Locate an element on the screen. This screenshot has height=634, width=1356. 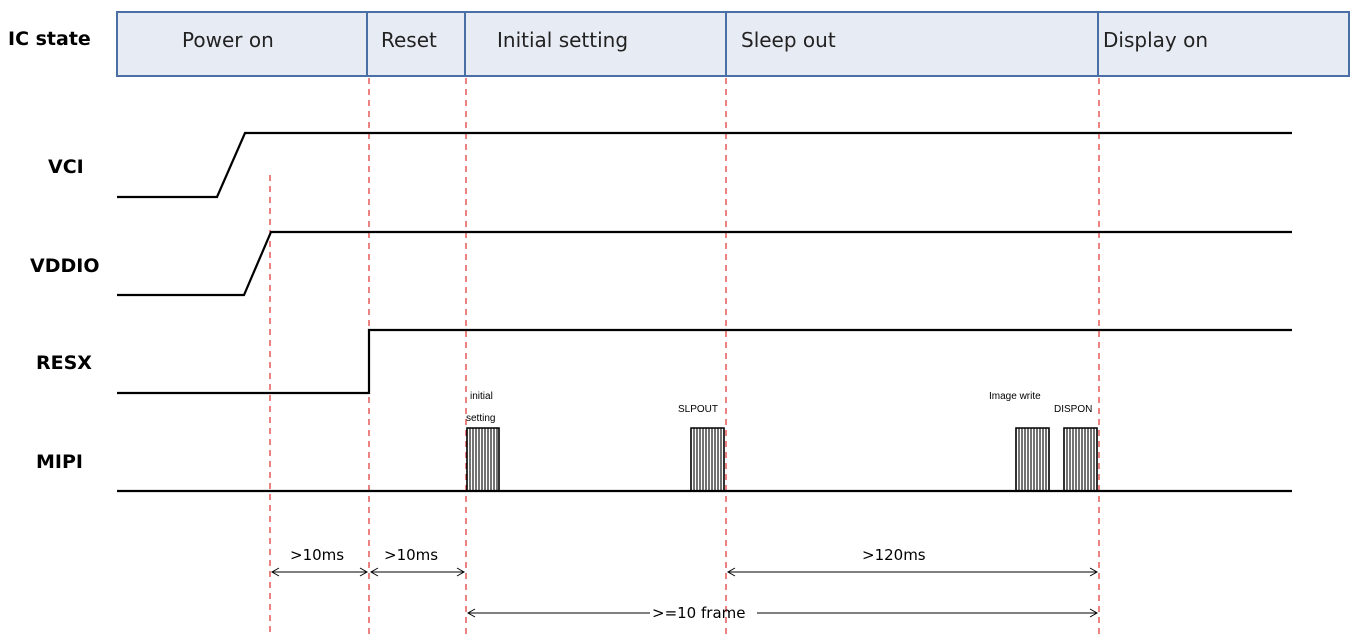
mipi-setting-label: setting is located at coordinates (480, 418).